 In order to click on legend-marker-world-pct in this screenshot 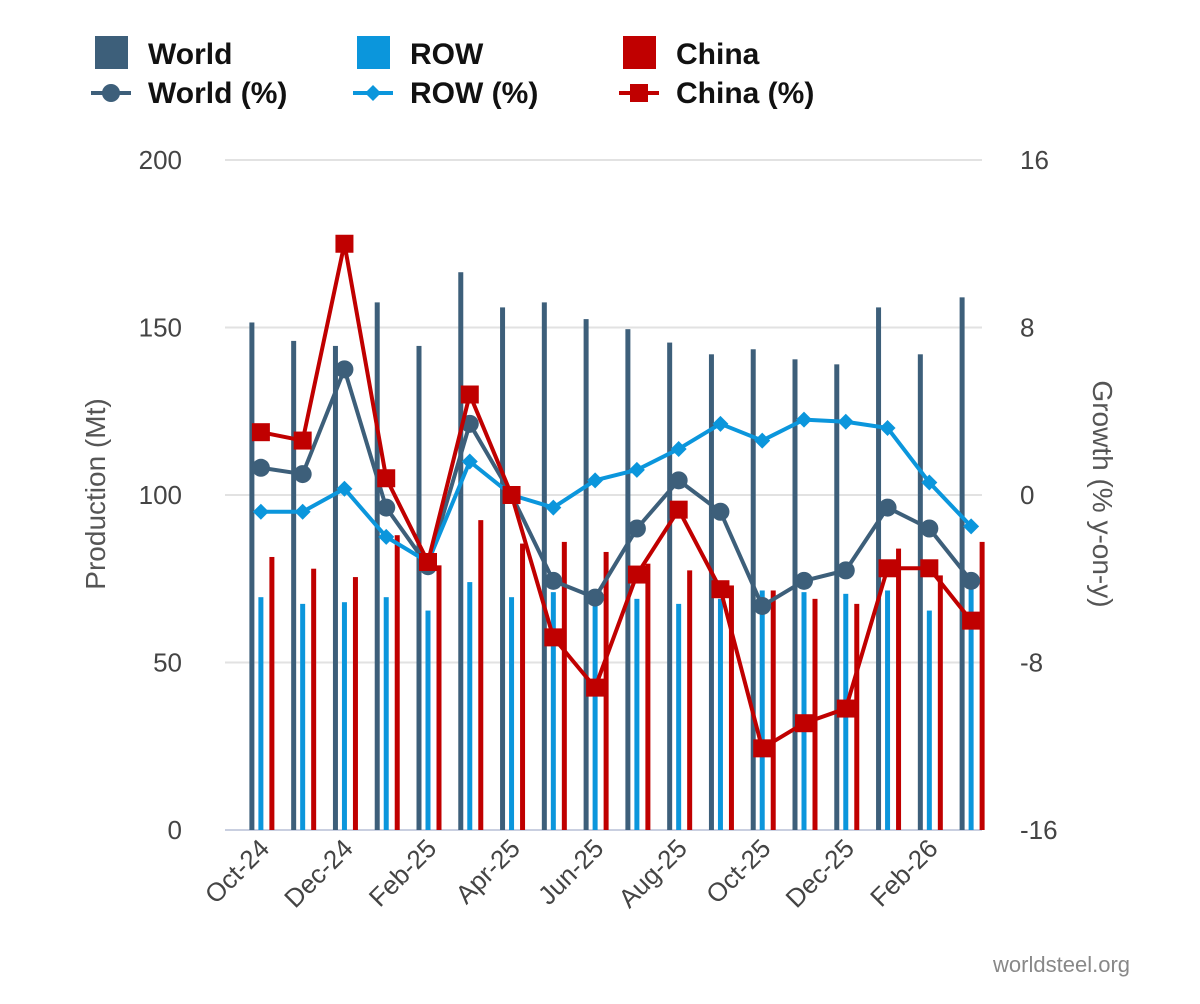, I will do `click(111, 93)`.